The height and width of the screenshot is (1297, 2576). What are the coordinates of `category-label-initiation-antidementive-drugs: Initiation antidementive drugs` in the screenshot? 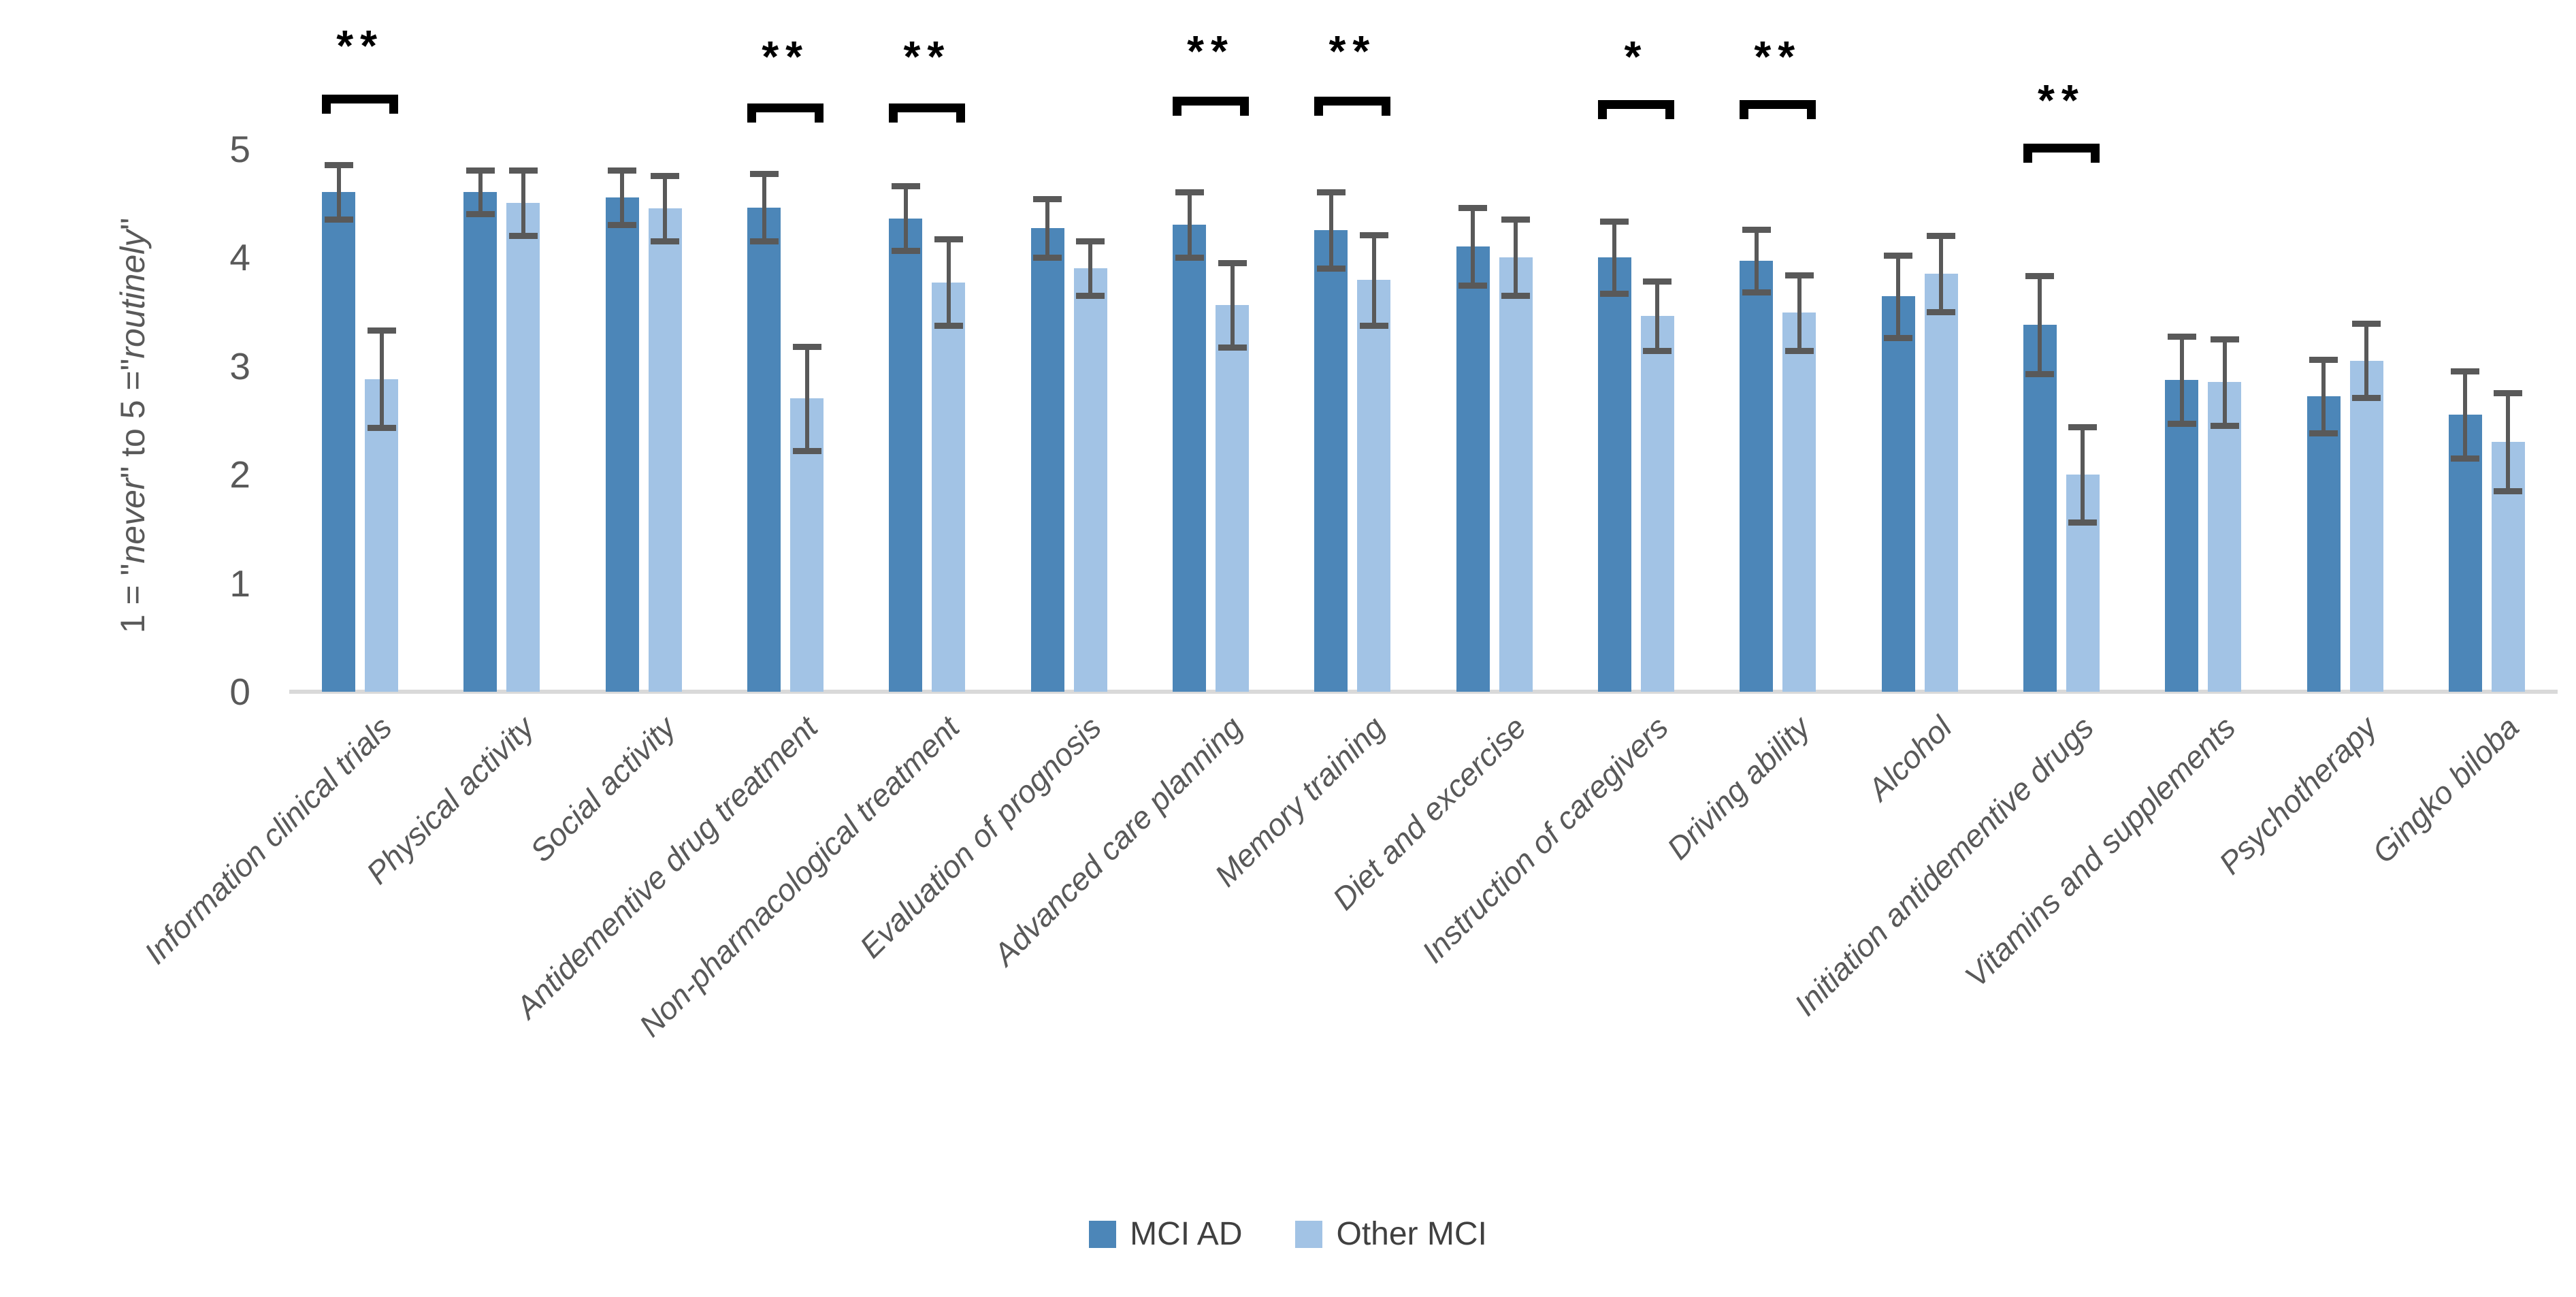 It's located at (1943, 866).